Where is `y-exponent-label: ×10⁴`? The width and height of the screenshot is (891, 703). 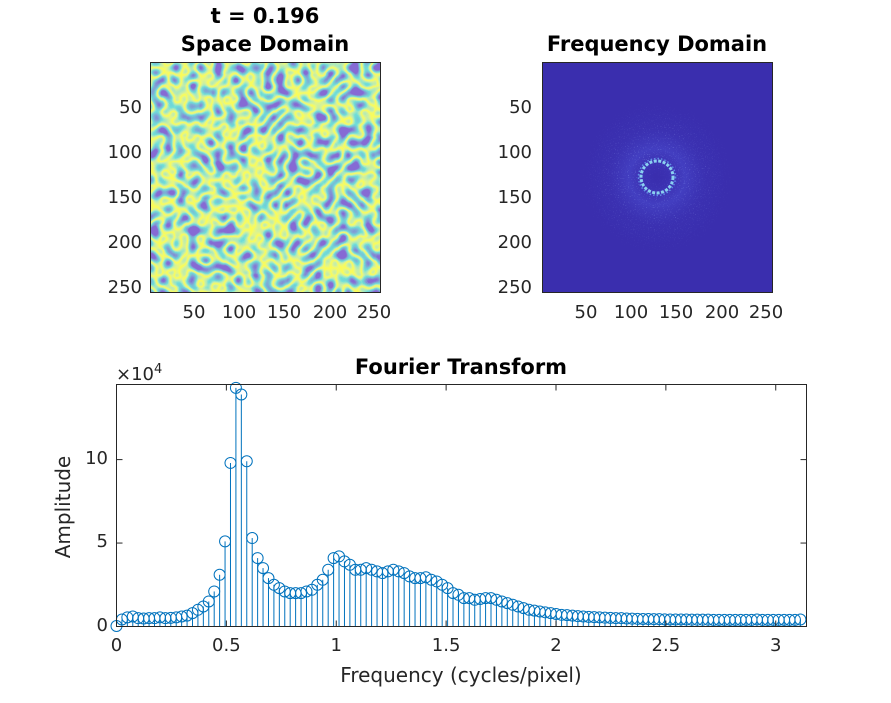 y-exponent-label: ×10⁴ is located at coordinates (139, 373).